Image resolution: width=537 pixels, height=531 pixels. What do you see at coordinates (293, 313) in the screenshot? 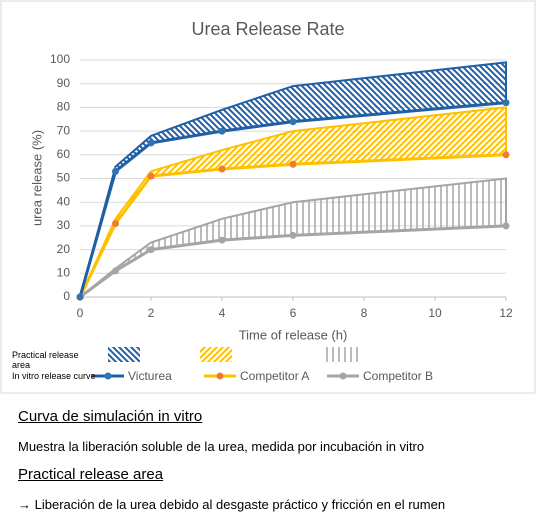
I see `x-tick-label: 6` at bounding box center [293, 313].